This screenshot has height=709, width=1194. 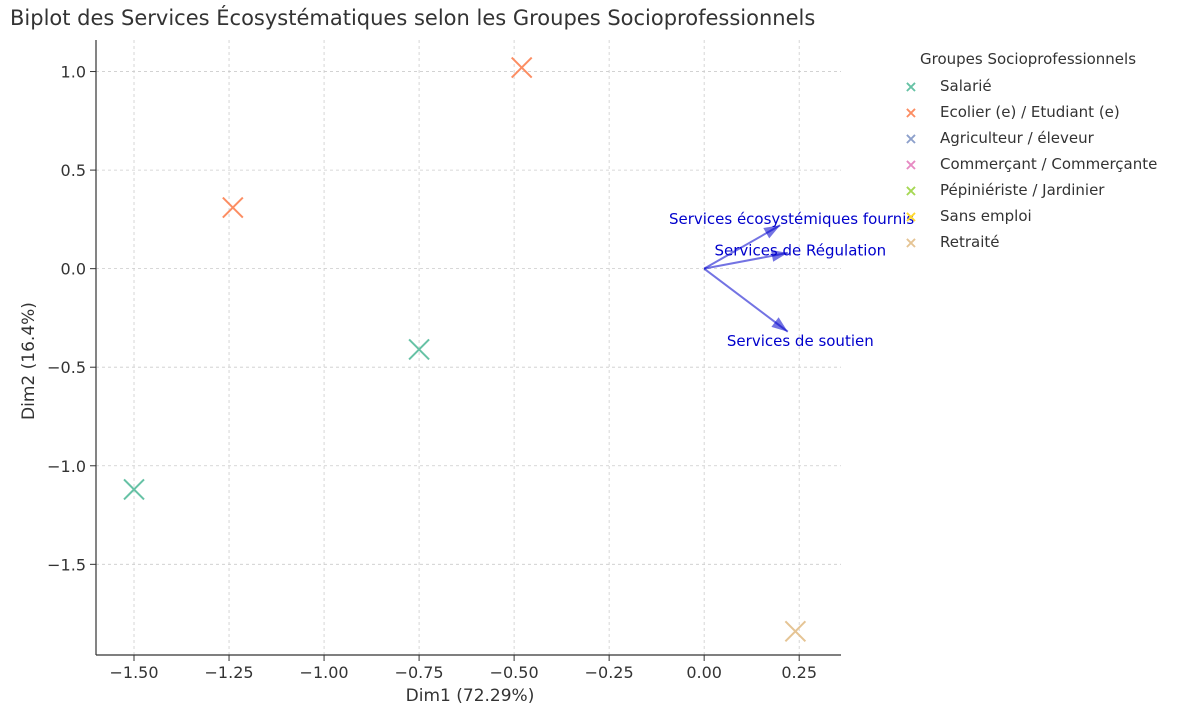 What do you see at coordinates (801, 251) in the screenshot?
I see `arrow-label: Services de Régulation` at bounding box center [801, 251].